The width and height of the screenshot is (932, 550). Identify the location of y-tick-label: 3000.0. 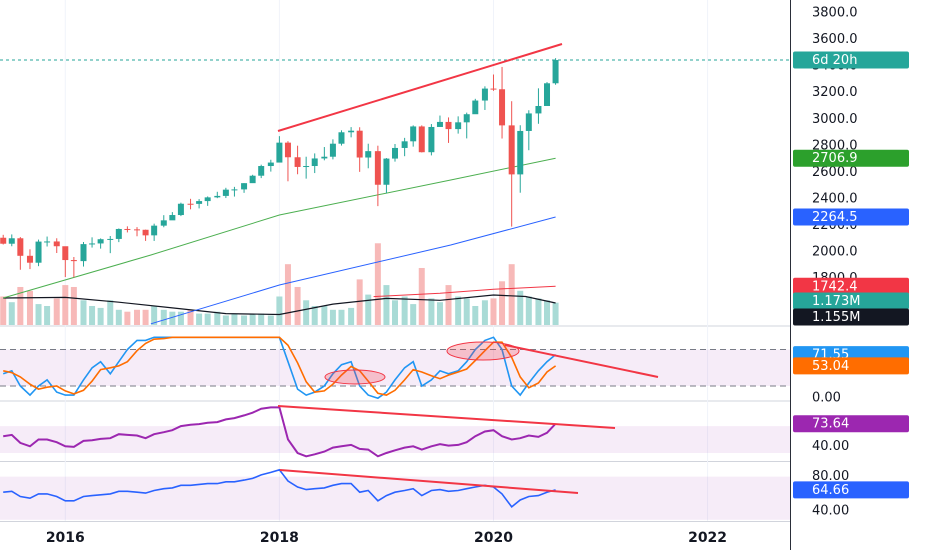
(835, 119).